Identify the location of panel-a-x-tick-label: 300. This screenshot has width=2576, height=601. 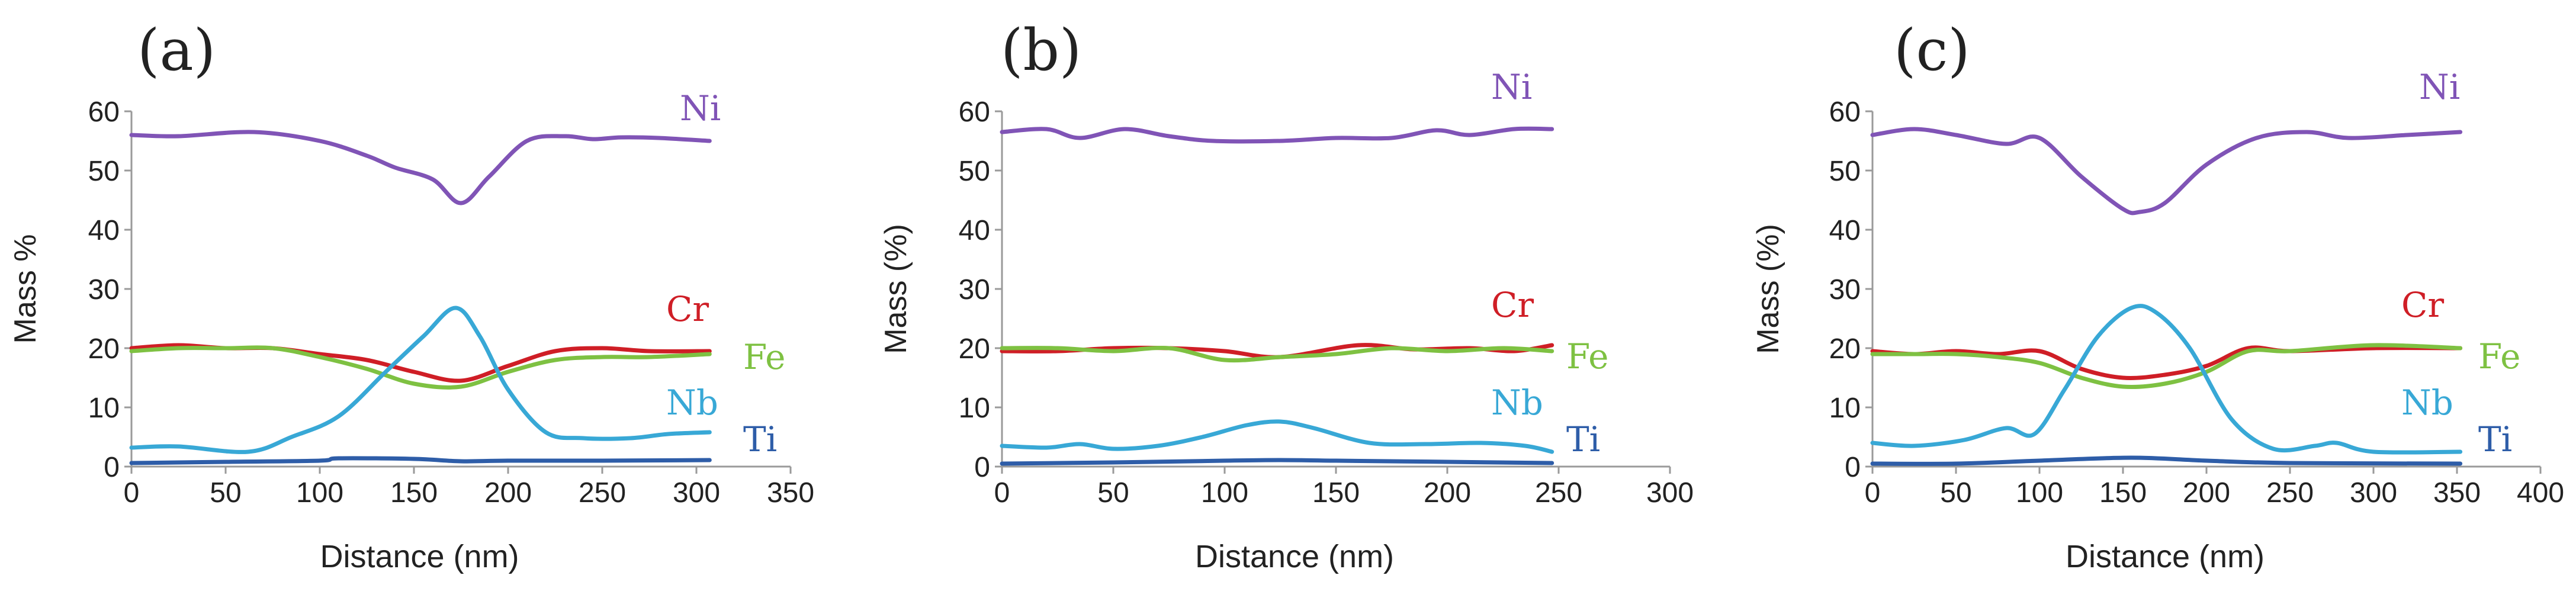
(697, 493).